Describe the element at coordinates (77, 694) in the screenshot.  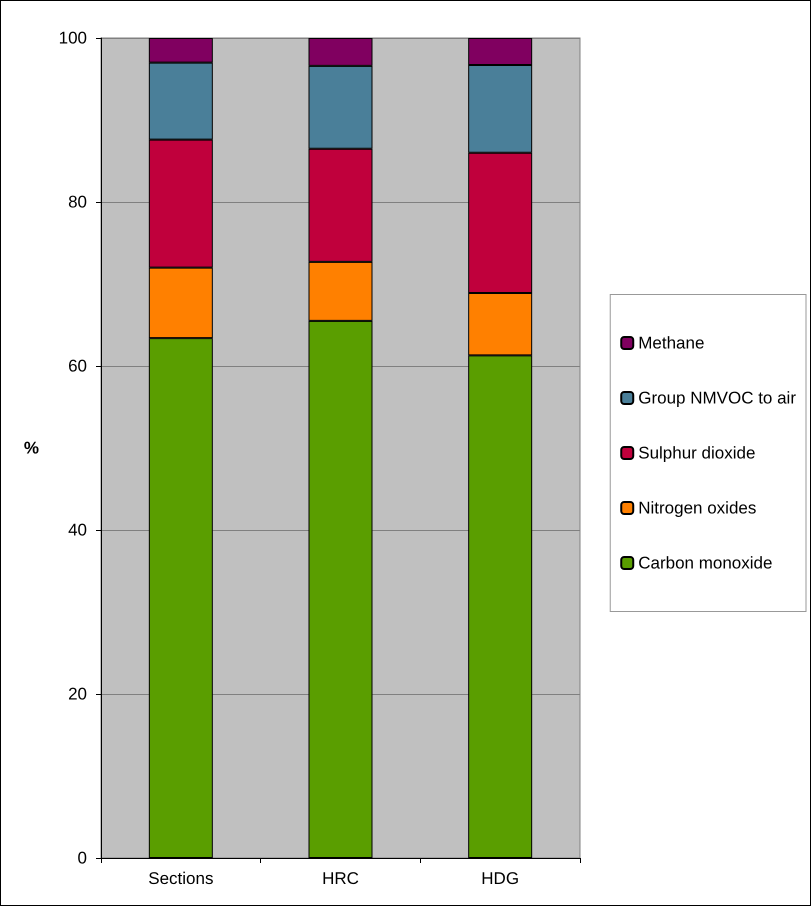
I see `y-tick-label: 20` at that location.